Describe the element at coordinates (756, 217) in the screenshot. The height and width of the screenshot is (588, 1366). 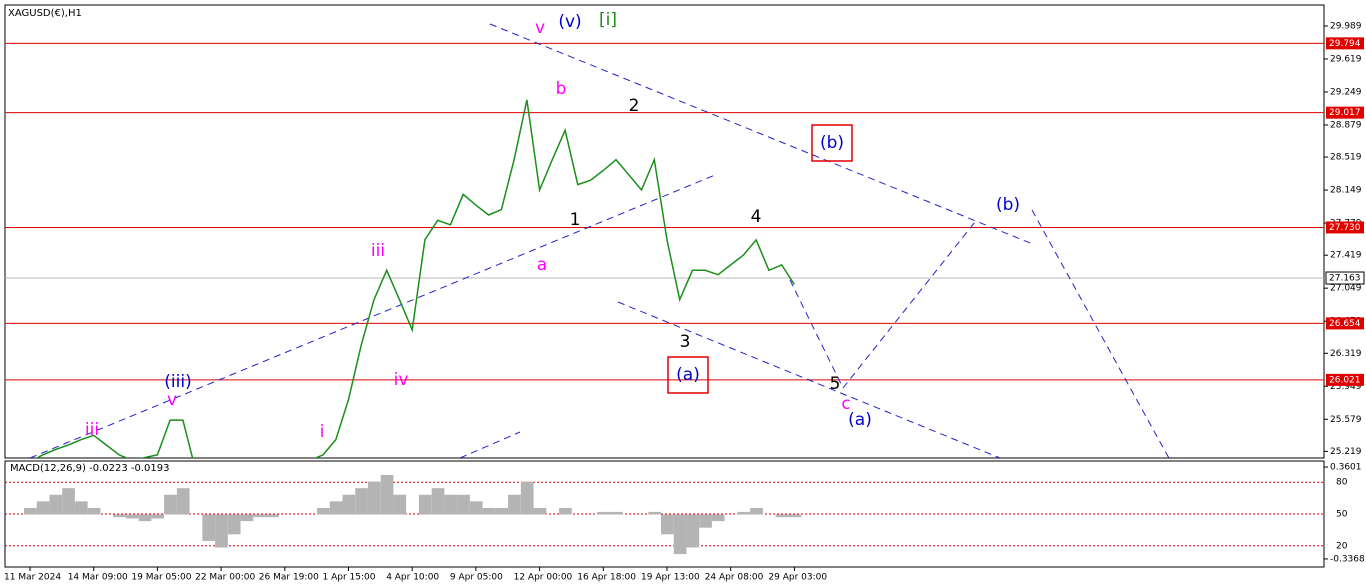
I see `wave-label: 4` at that location.